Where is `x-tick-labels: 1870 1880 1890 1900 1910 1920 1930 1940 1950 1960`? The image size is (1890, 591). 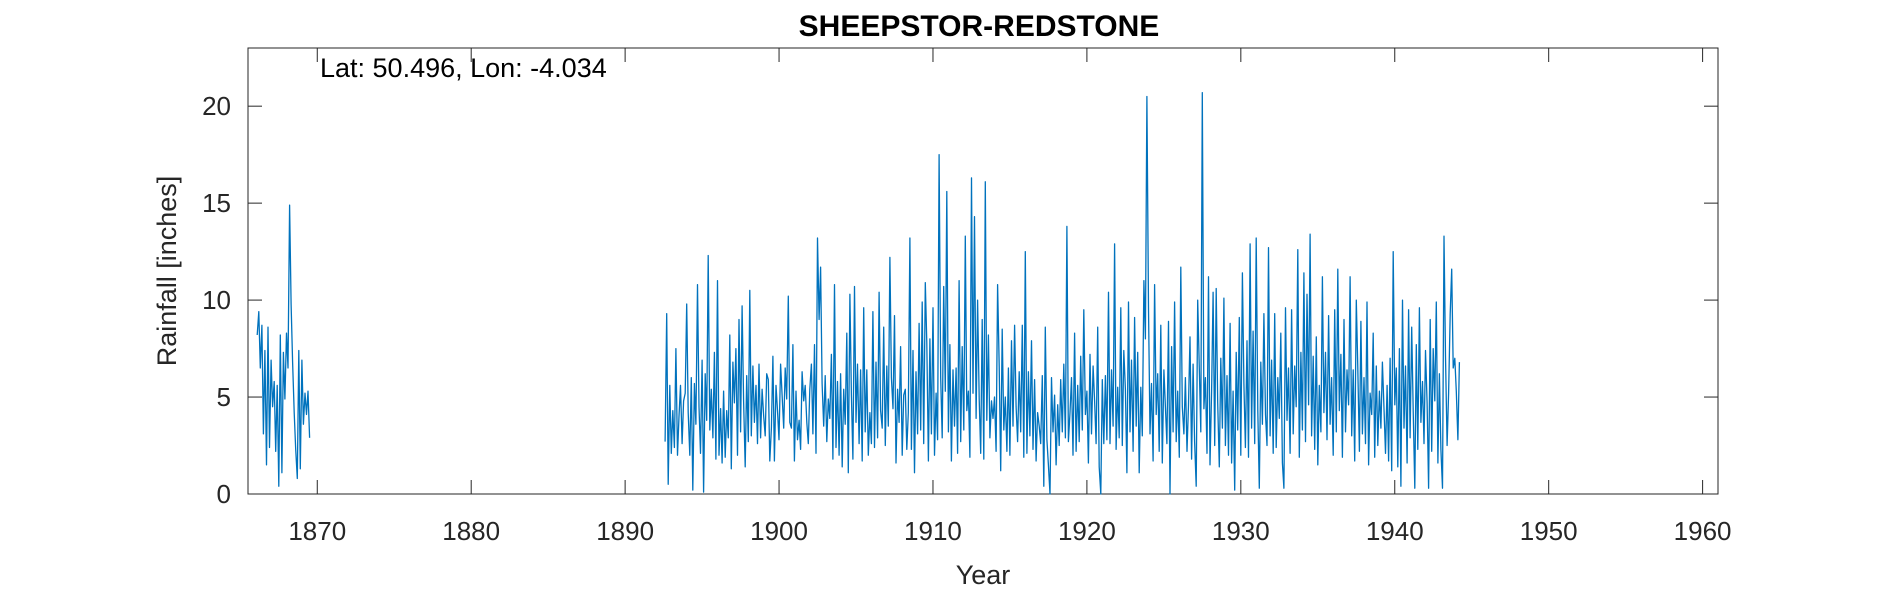
x-tick-labels: 1870 1880 1890 1900 1910 1920 1930 1940 1950 1960 is located at coordinates (1009, 531).